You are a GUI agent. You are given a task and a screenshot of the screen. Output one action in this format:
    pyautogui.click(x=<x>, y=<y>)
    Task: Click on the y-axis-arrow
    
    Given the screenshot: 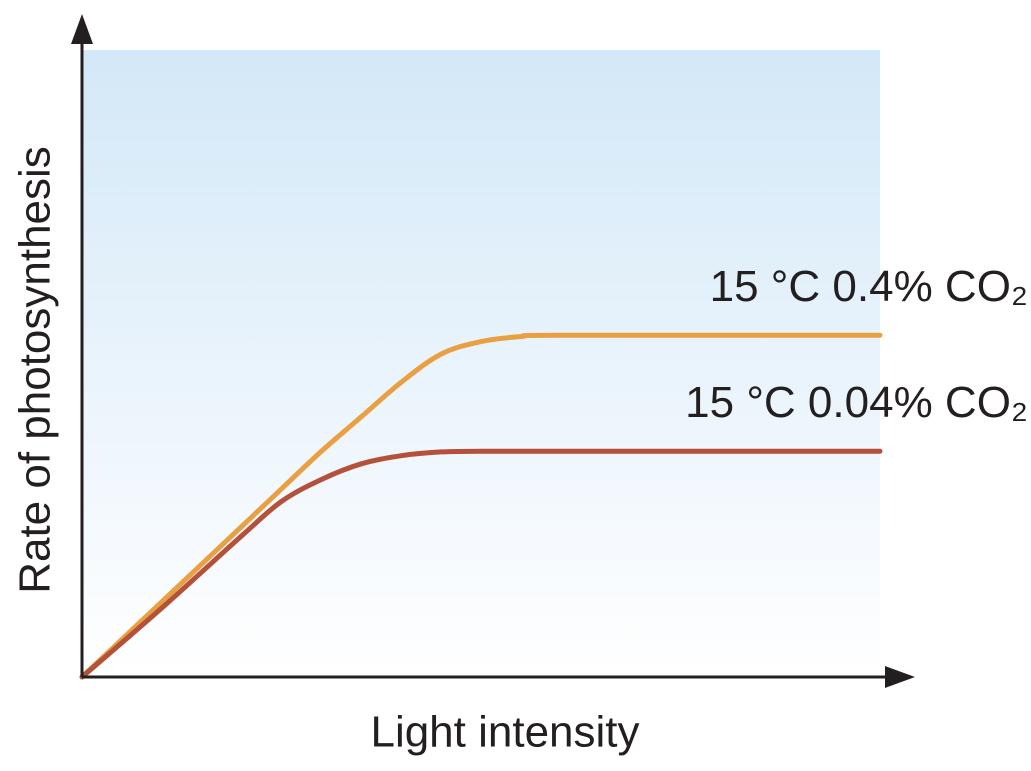 What is the action you would take?
    pyautogui.click(x=82, y=29)
    